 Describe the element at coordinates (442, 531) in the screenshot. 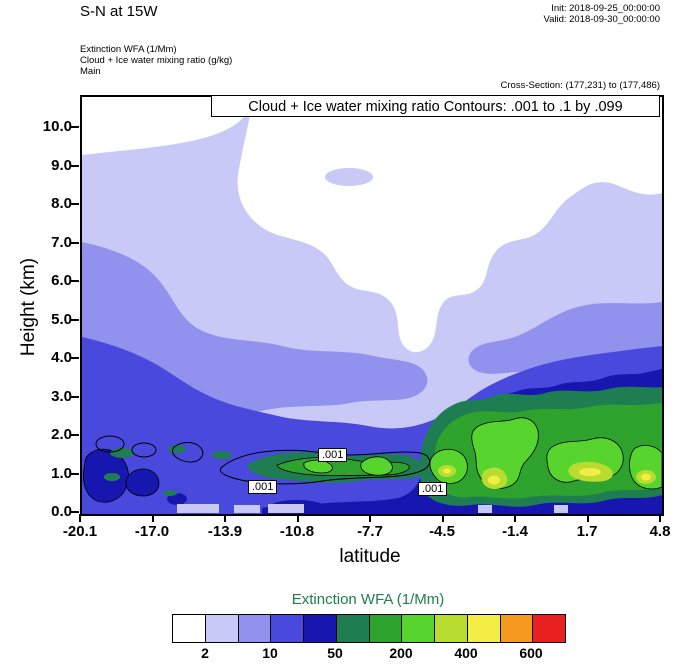

I see `x-tick-label: -4.5` at that location.